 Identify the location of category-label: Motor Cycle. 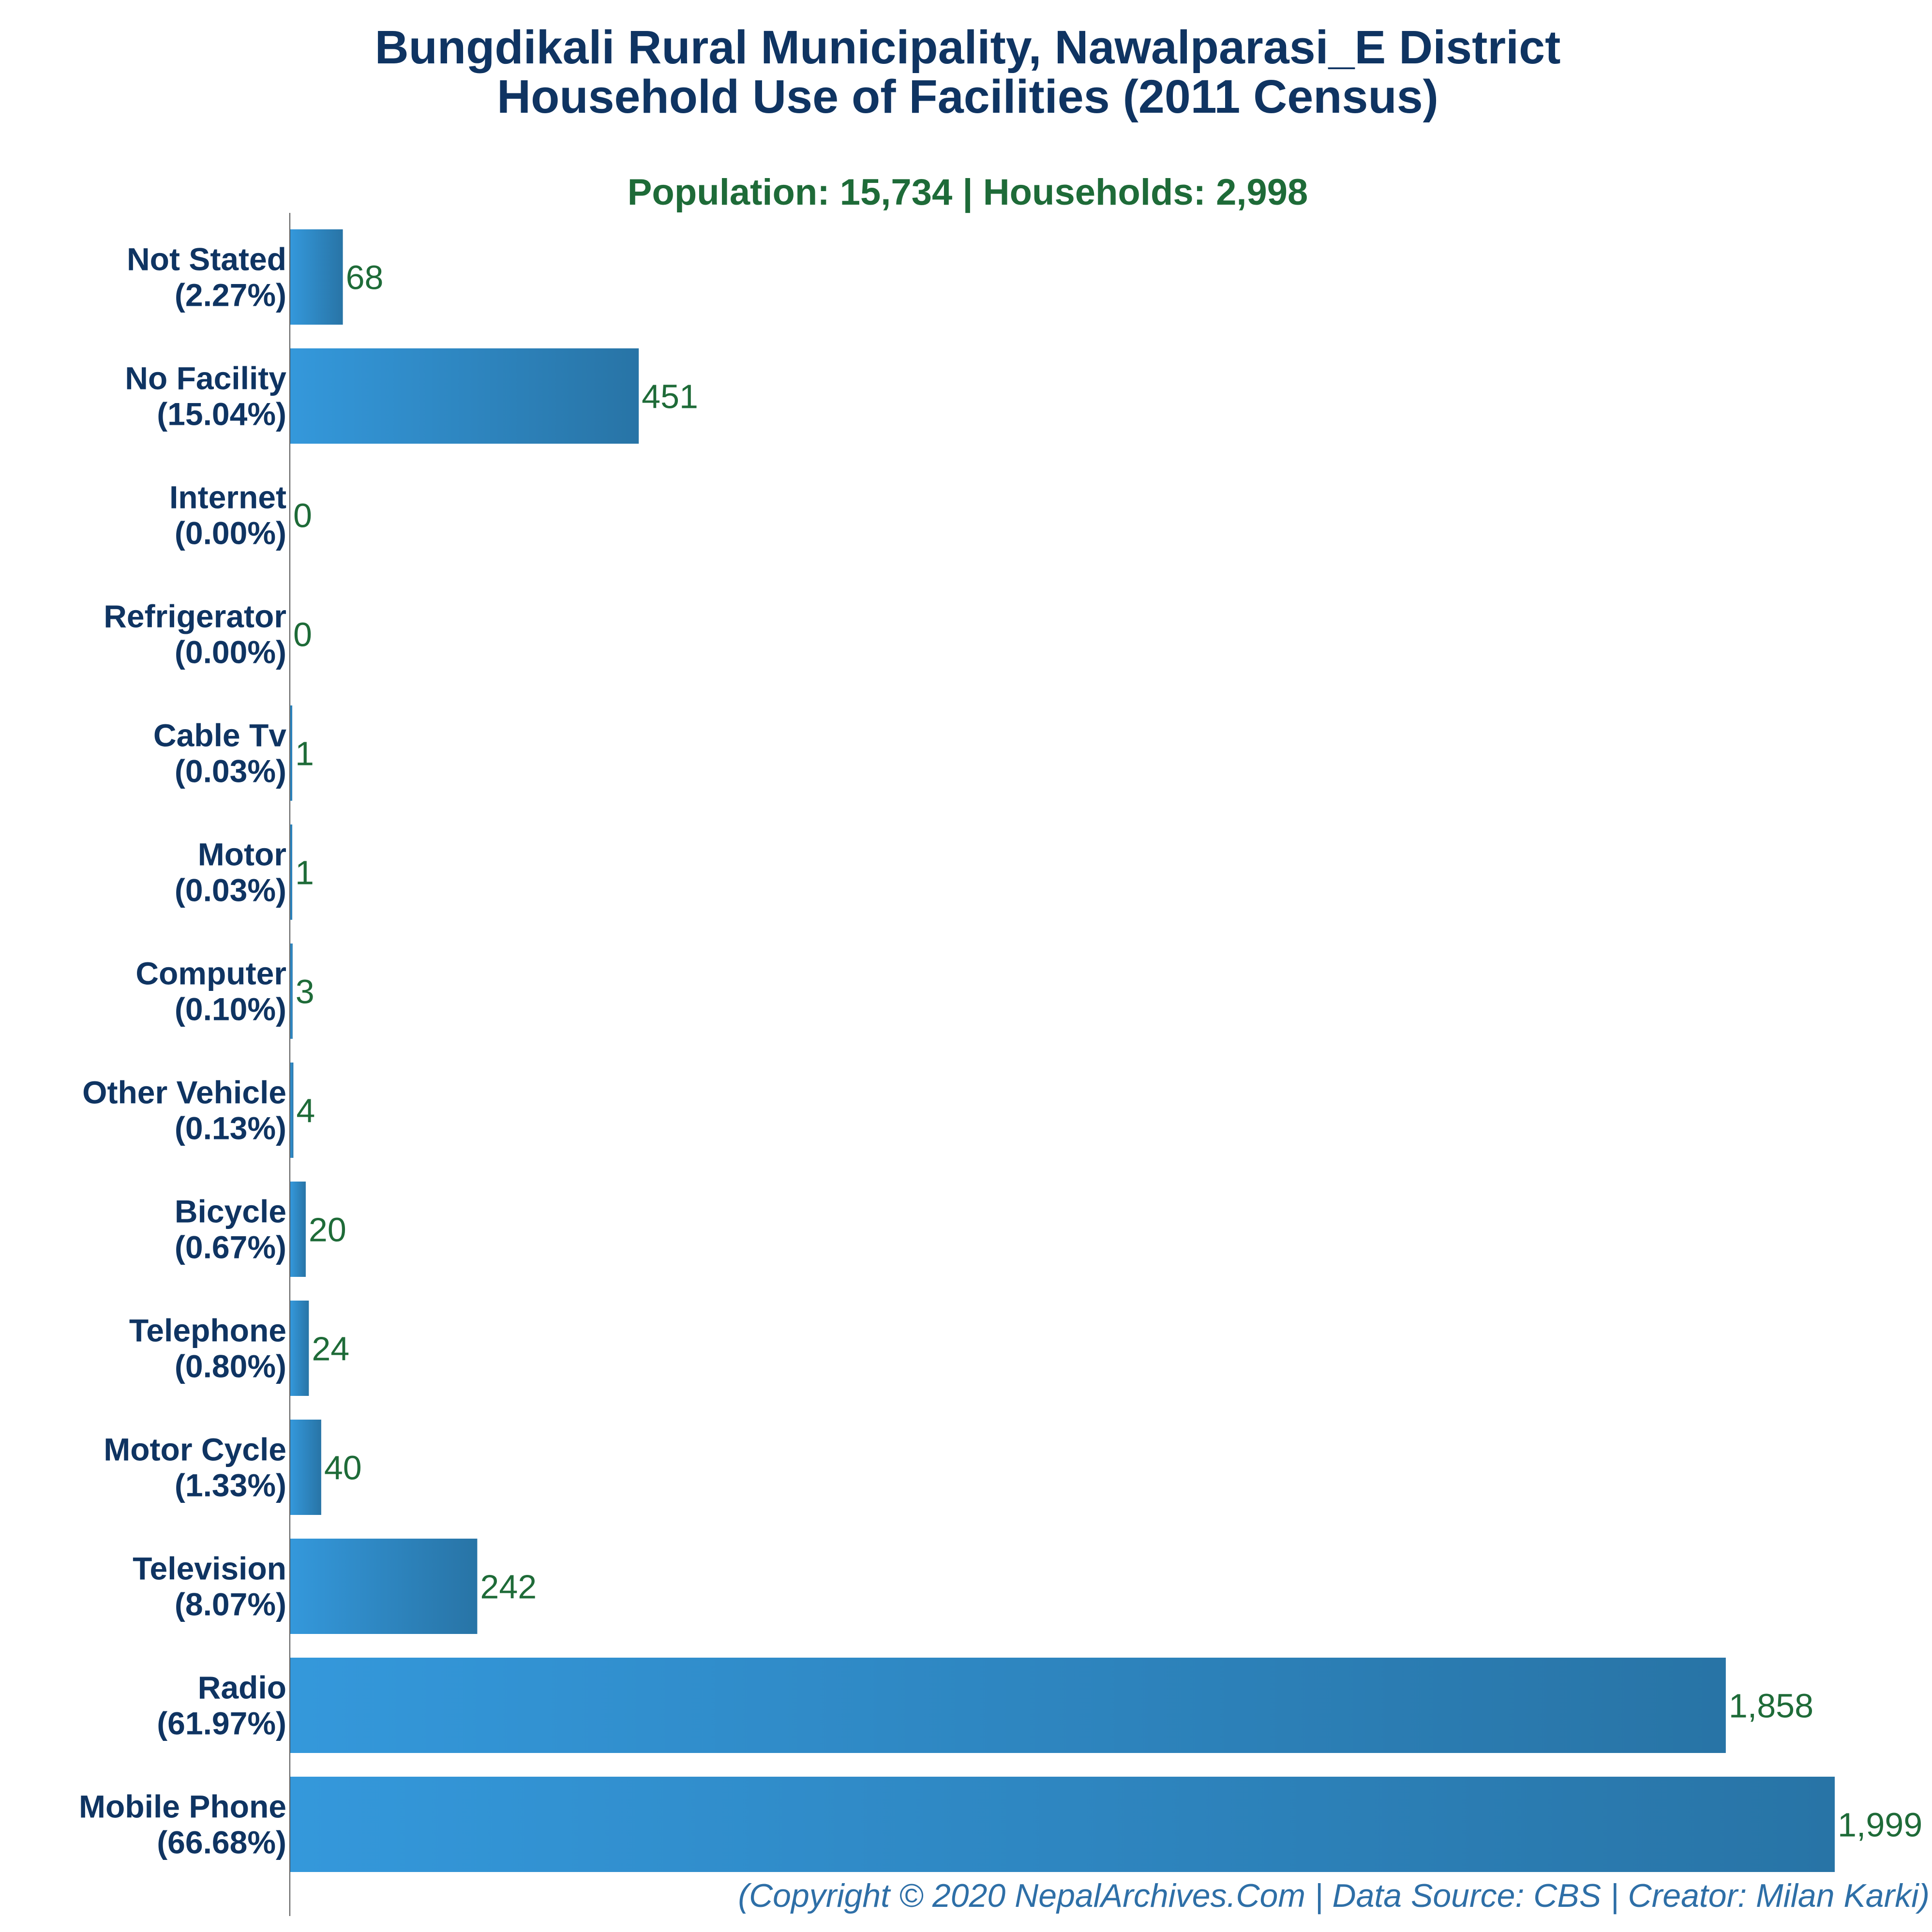
(195, 1450).